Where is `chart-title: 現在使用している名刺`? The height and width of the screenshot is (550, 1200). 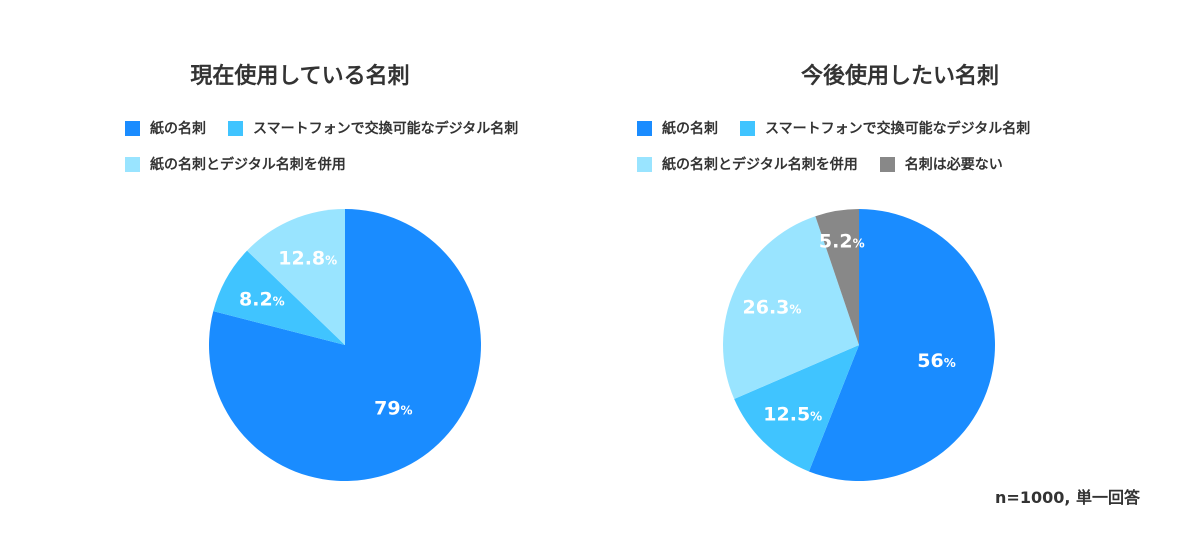 chart-title: 現在使用している名刺 is located at coordinates (300, 76).